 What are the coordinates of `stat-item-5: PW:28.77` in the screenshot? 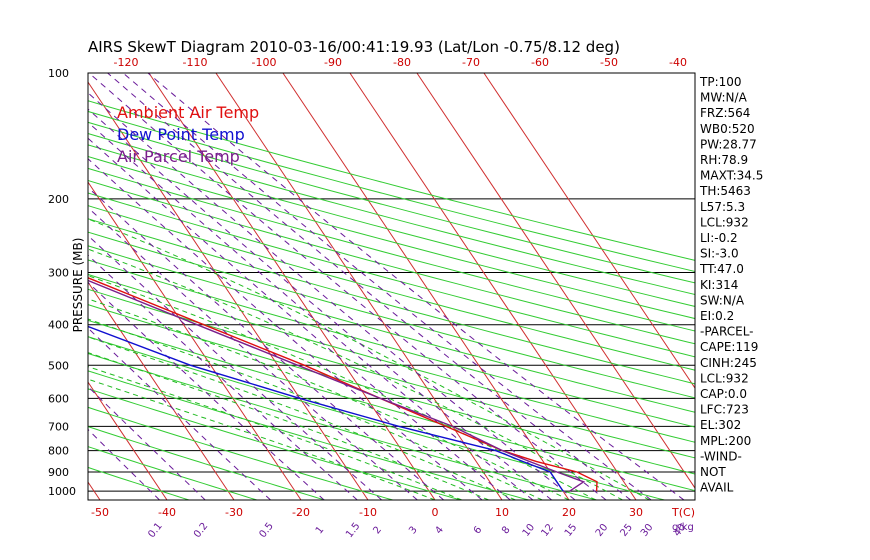 It's located at (728, 144).